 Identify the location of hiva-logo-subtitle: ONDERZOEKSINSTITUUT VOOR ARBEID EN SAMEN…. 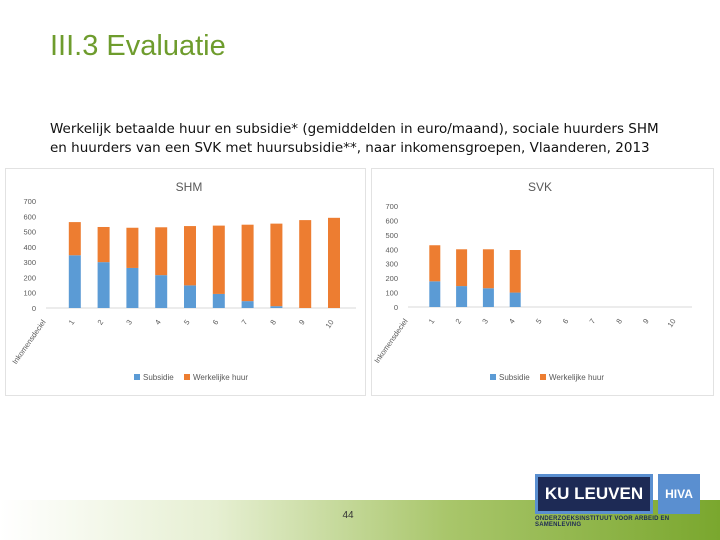
(602, 522).